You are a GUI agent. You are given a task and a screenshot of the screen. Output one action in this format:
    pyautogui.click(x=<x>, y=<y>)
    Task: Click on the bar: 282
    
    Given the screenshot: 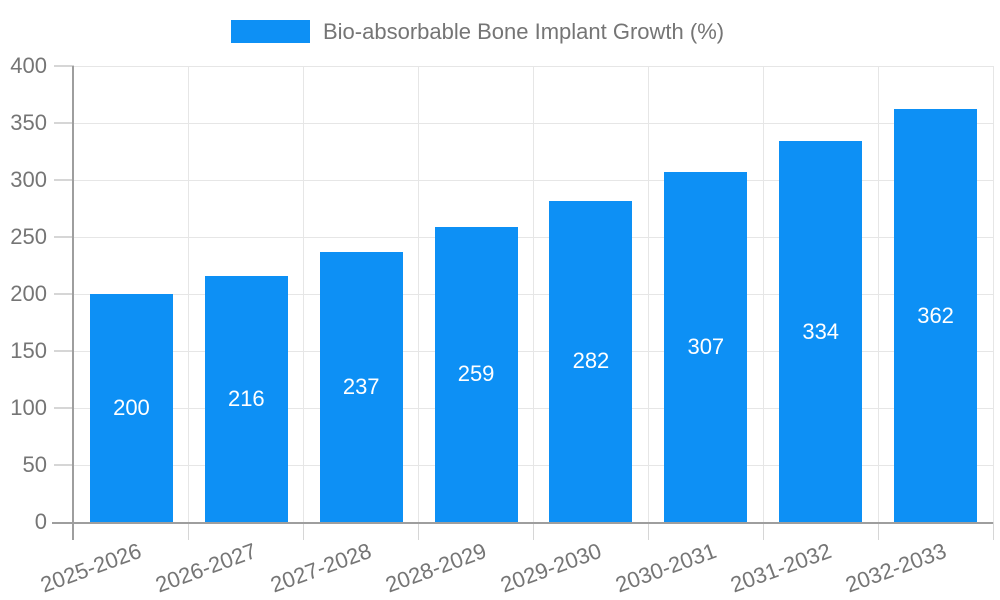 What is the action you would take?
    pyautogui.click(x=591, y=361)
    